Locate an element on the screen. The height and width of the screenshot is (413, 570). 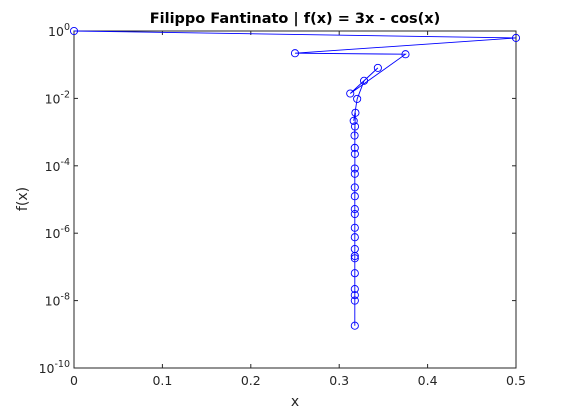
x-tick-label: 0 is located at coordinates (74, 380).